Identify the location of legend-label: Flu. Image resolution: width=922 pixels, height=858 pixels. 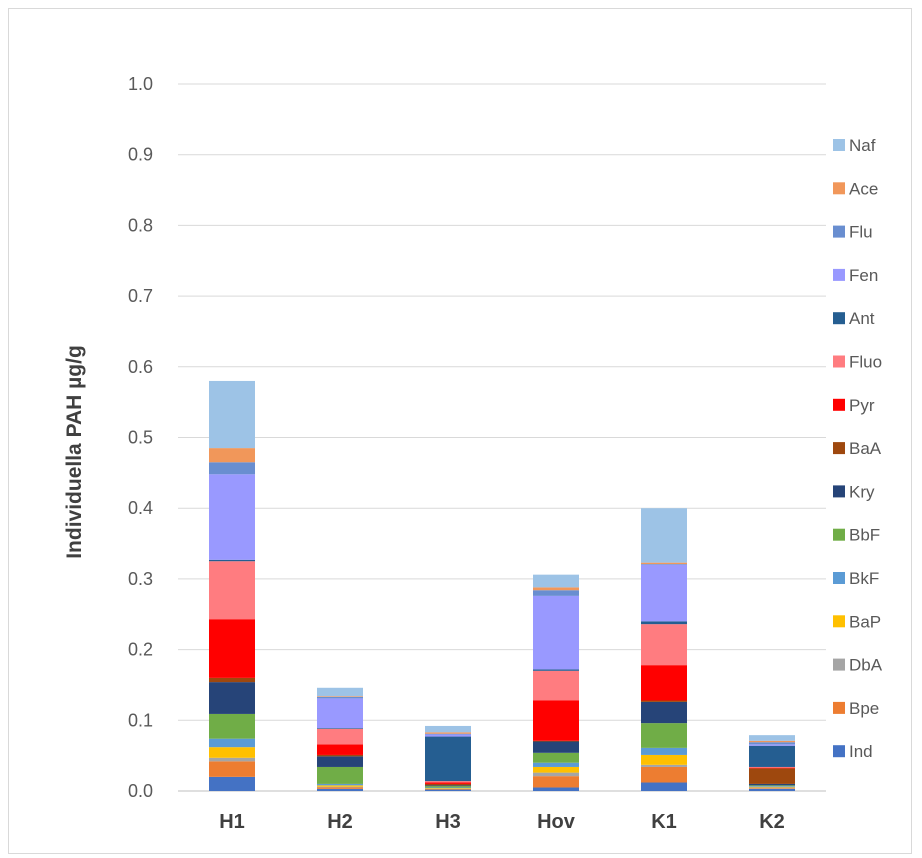
(861, 232).